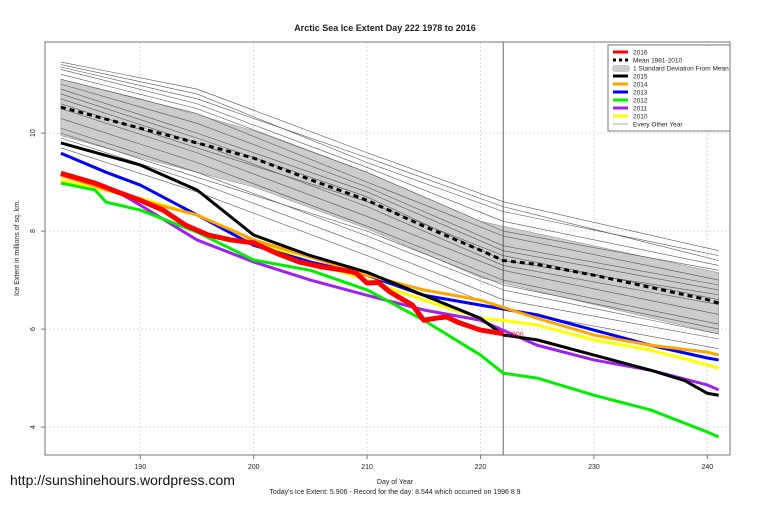 This screenshot has height=506, width=759. Describe the element at coordinates (594, 467) in the screenshot. I see `x-tick-label: 230` at that location.